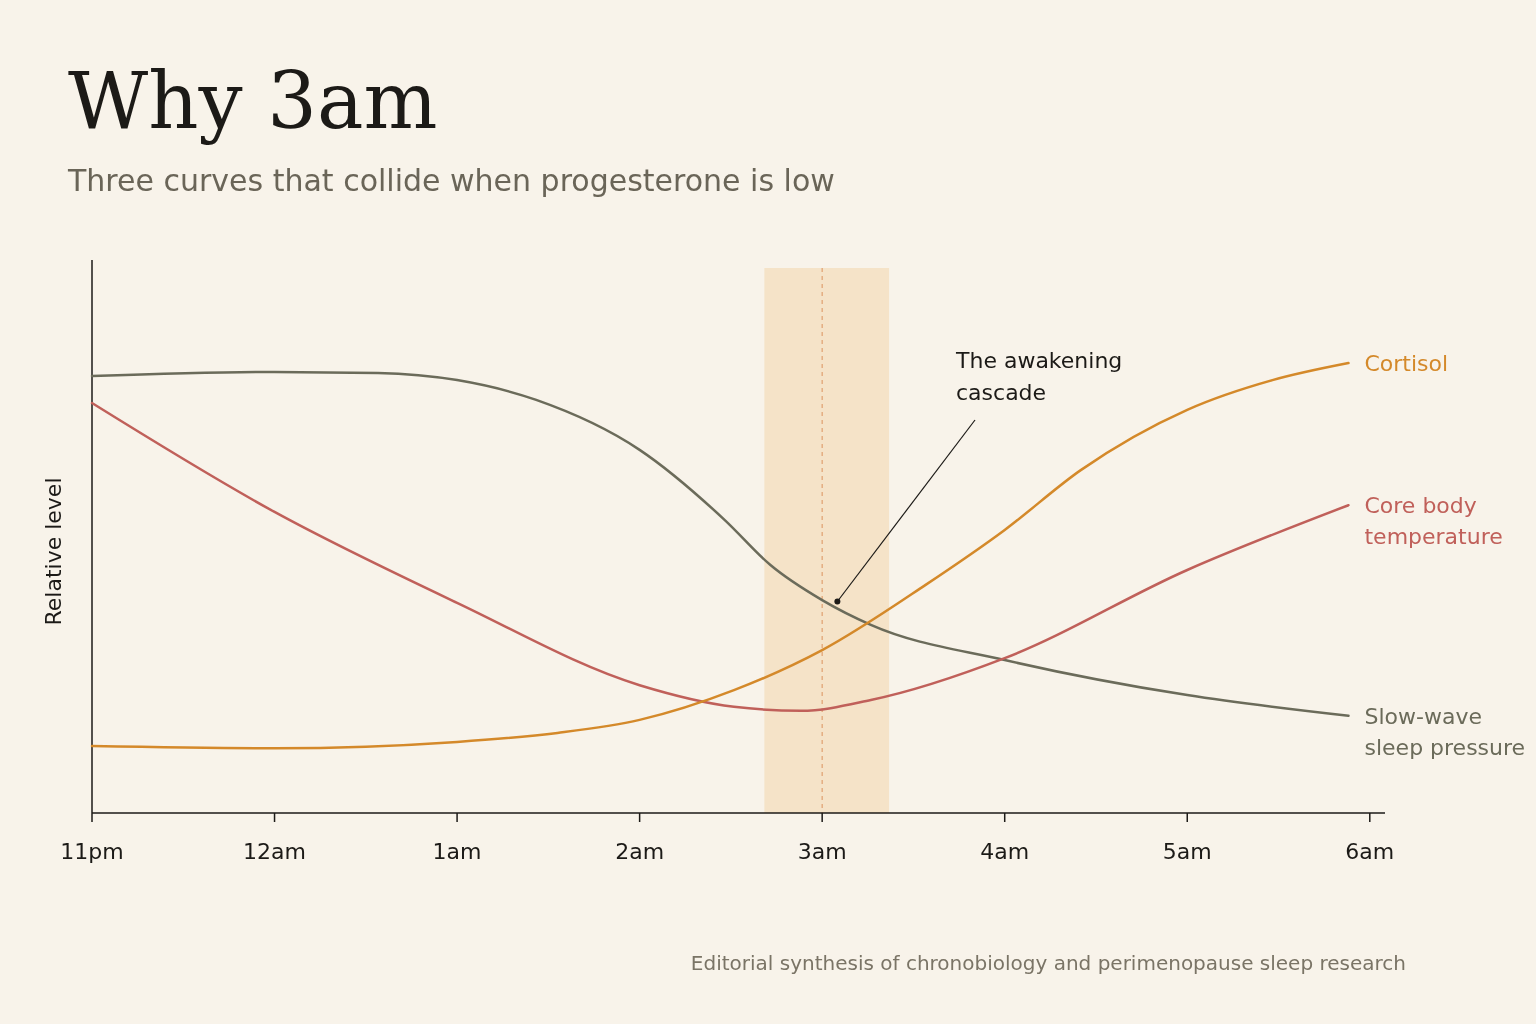  I want to click on series-label: Core body temperature, so click(1433, 521).